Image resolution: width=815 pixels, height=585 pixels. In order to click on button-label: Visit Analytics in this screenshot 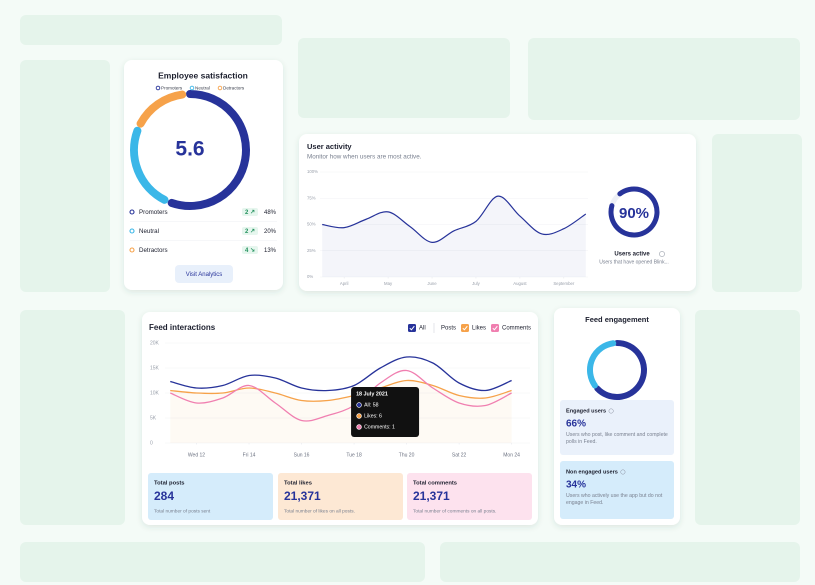, I will do `click(204, 275)`.